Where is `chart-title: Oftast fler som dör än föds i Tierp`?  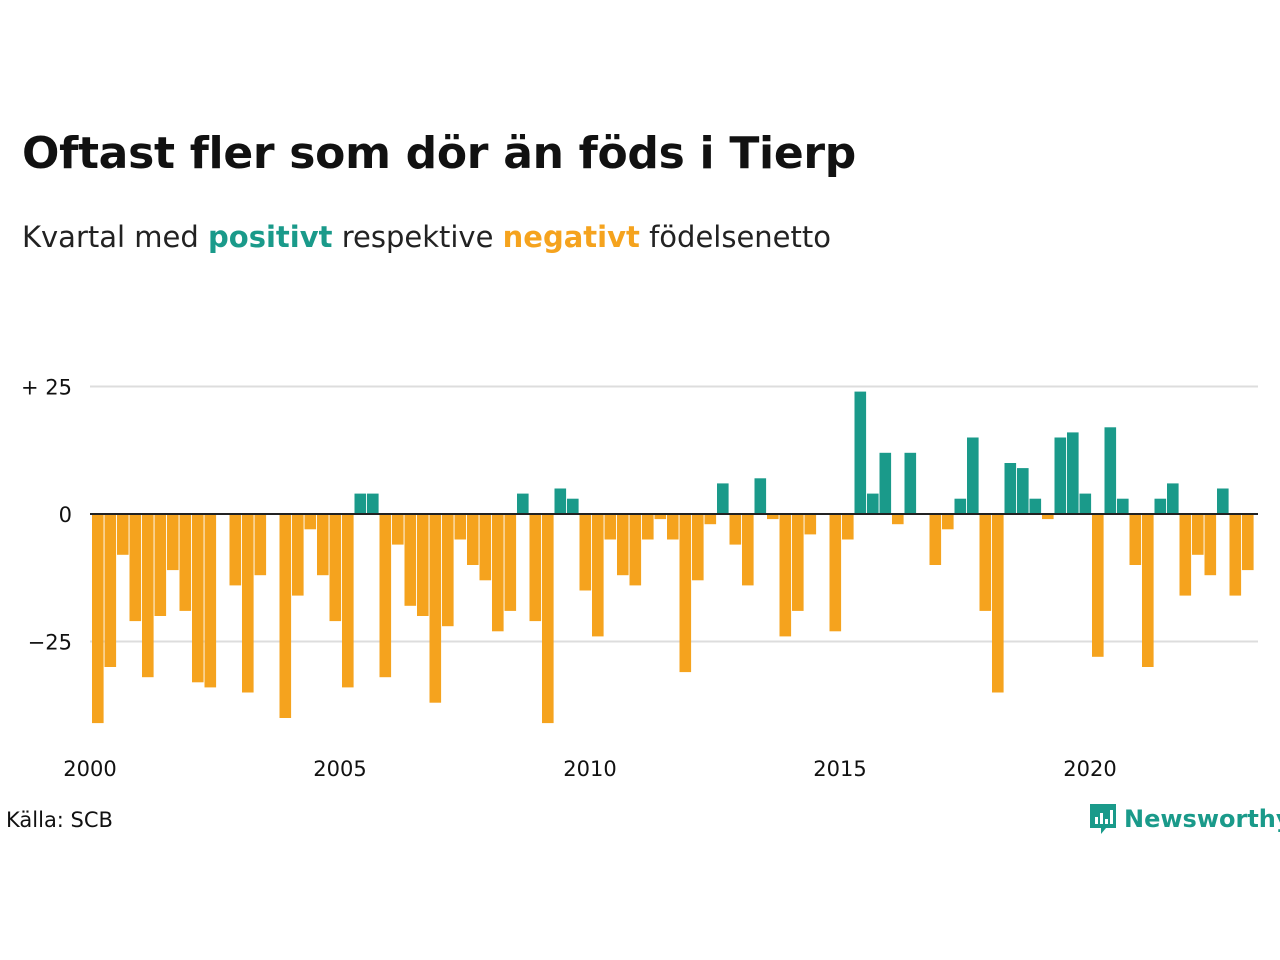 chart-title: Oftast fler som dör än föds i Tierp is located at coordinates (439, 153).